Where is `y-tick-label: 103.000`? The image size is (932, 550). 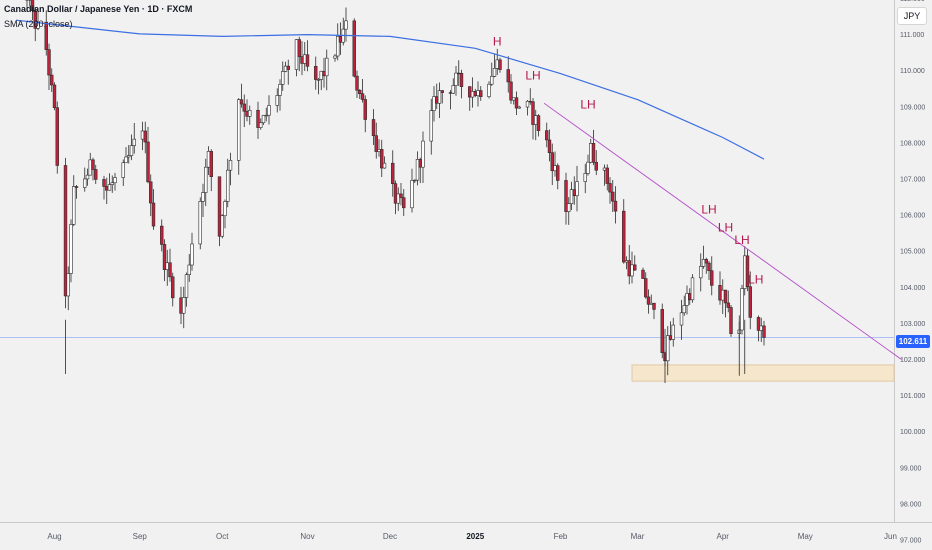
y-tick-label: 103.000 is located at coordinates (912, 324).